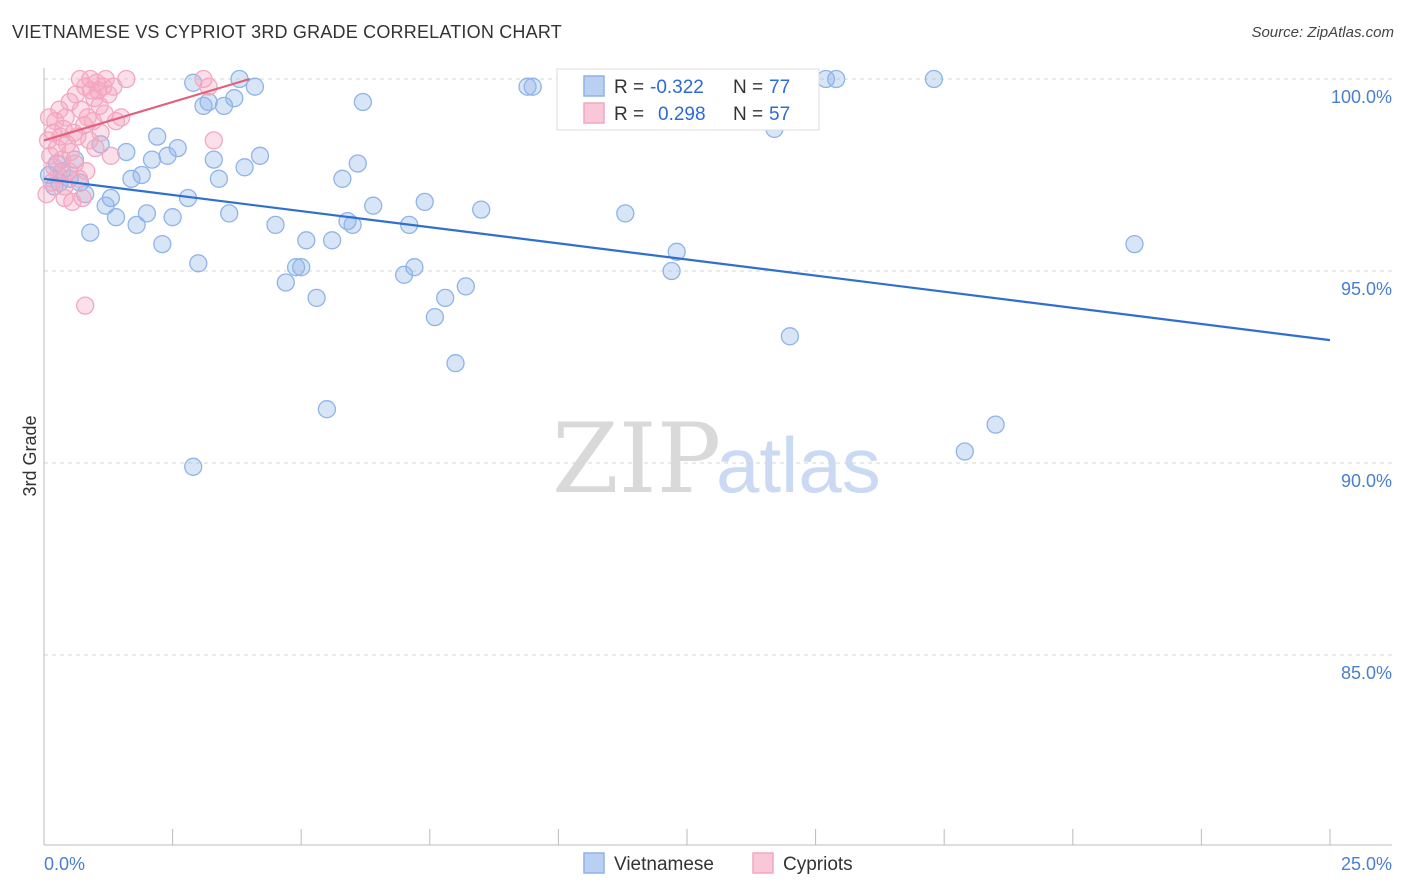 The width and height of the screenshot is (1406, 892). Describe the element at coordinates (594, 863) in the screenshot. I see `legend-swatch-vietnamese` at that location.